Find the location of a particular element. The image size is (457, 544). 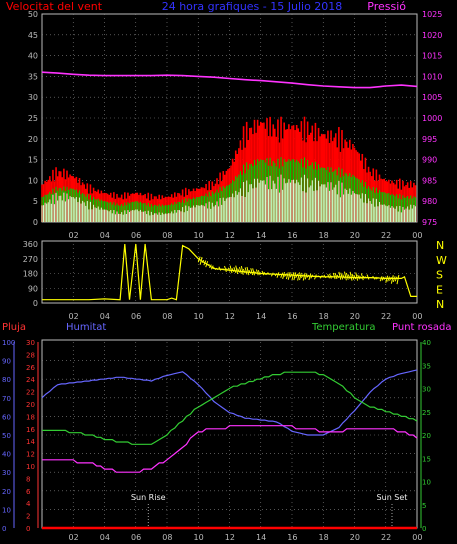

pressure-line is located at coordinates (229, 80).